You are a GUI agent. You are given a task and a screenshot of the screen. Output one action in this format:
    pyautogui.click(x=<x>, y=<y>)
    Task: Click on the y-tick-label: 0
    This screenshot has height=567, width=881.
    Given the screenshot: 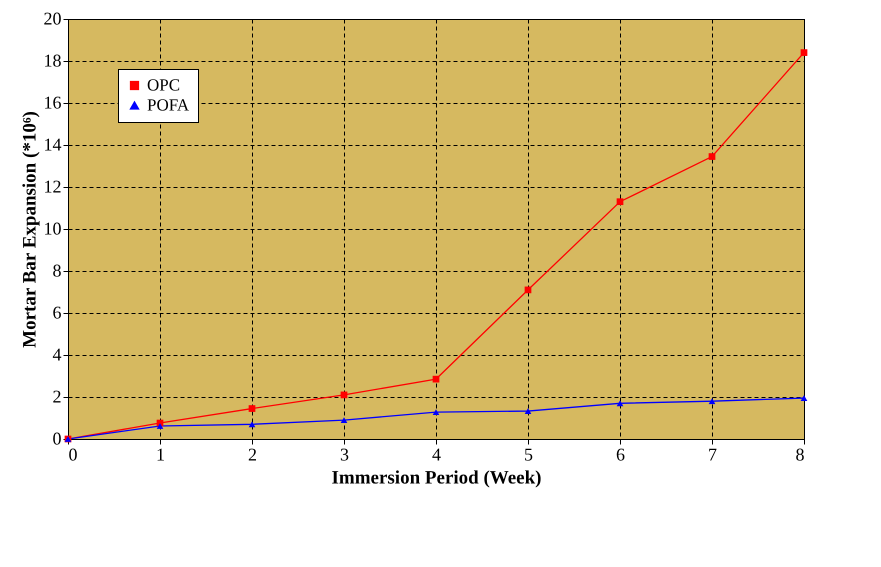 What is the action you would take?
    pyautogui.click(x=57, y=438)
    